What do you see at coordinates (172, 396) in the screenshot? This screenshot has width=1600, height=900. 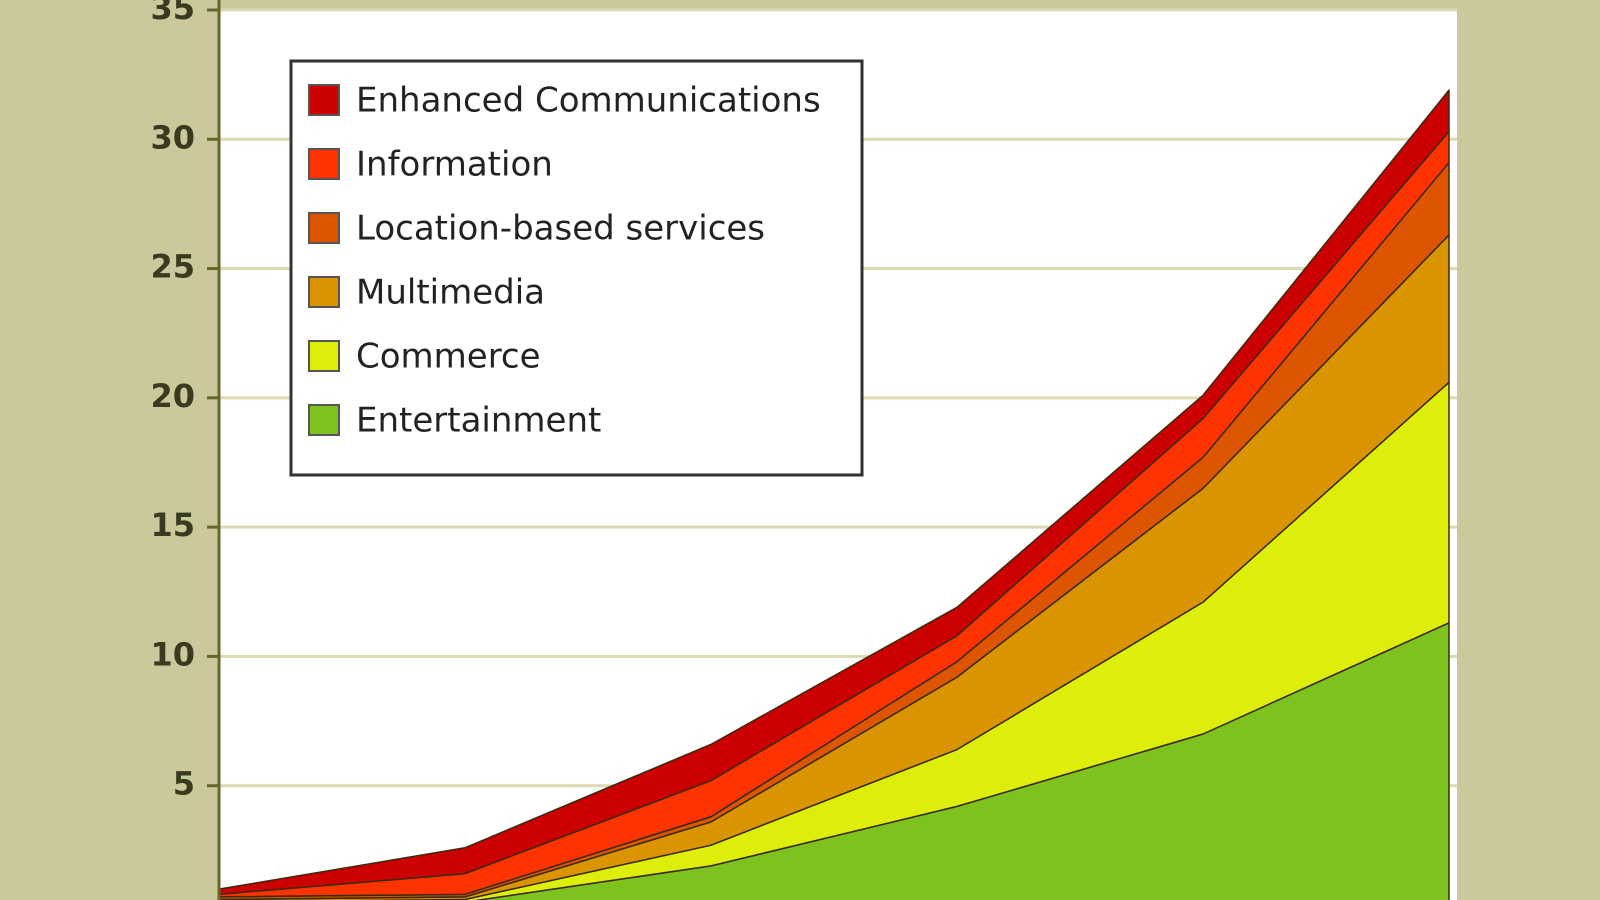 I see `y-tick-label: 20` at bounding box center [172, 396].